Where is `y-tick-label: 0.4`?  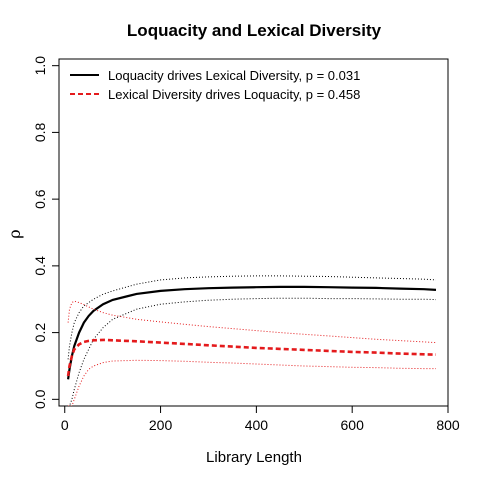
y-tick-label: 0.4 is located at coordinates (40, 266).